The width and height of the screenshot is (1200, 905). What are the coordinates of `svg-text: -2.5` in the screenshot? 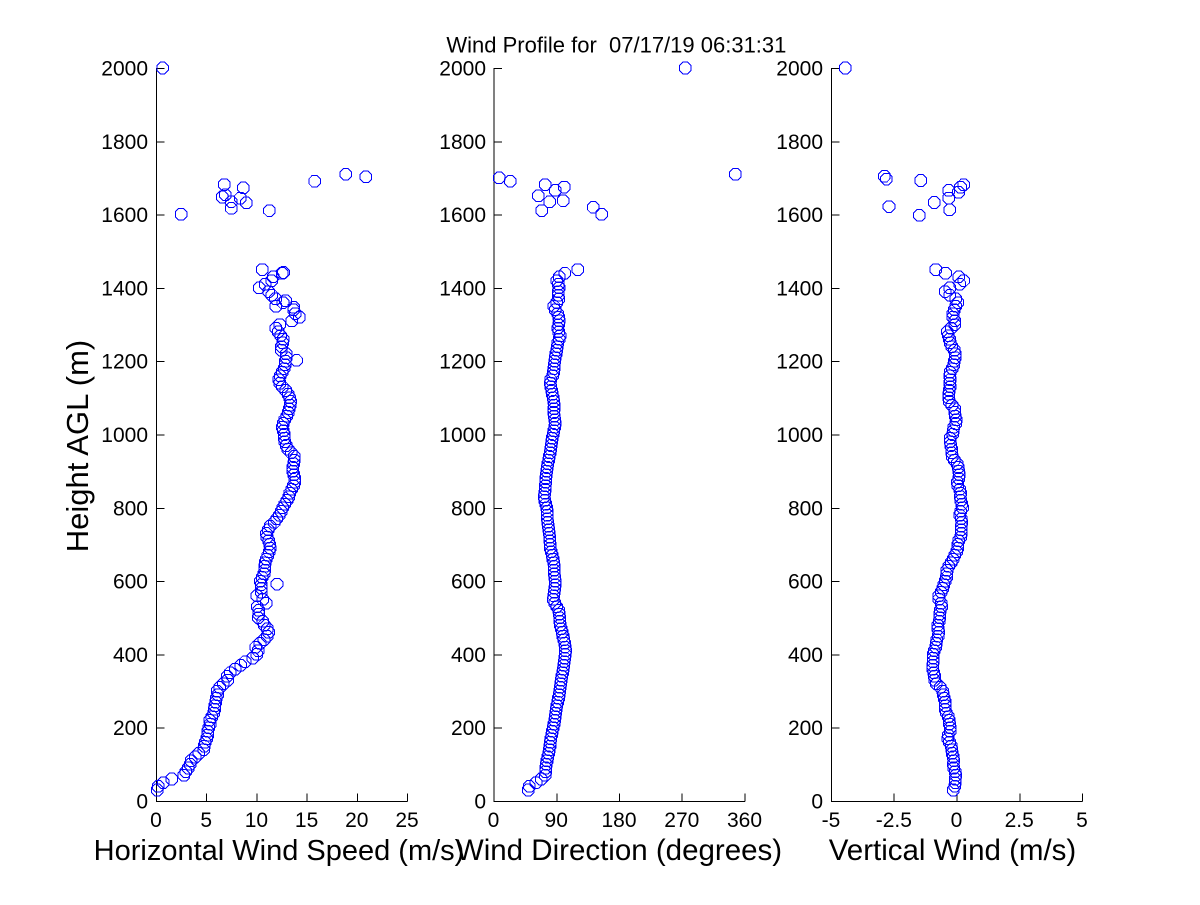 It's located at (894, 820).